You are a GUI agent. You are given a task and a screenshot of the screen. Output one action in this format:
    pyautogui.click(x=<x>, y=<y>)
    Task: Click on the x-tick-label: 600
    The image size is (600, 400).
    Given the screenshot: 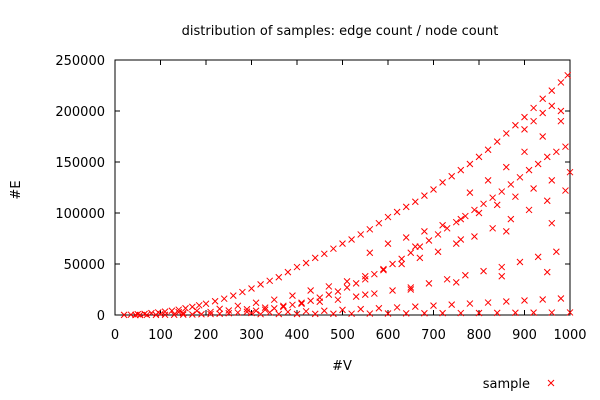 What is the action you would take?
    pyautogui.click(x=388, y=335)
    